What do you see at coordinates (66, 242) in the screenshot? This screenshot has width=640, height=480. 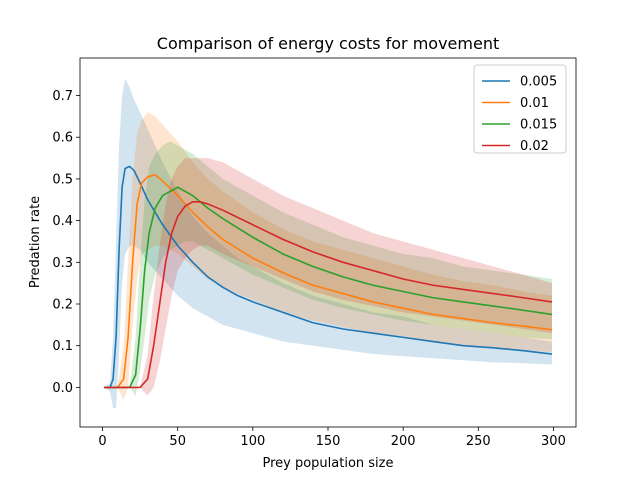 I see `y-axis-ticks: 0.0 0.1 0.2 0.3 0.4 0.5 0.6 0.7` at bounding box center [66, 242].